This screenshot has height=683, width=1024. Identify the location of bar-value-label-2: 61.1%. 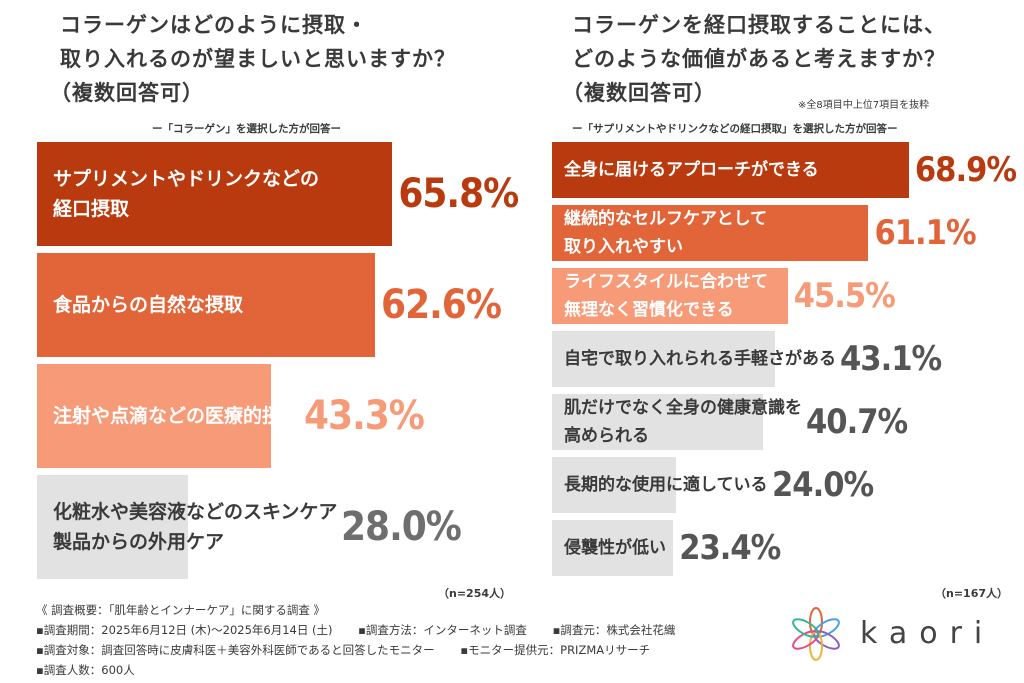
(925, 233).